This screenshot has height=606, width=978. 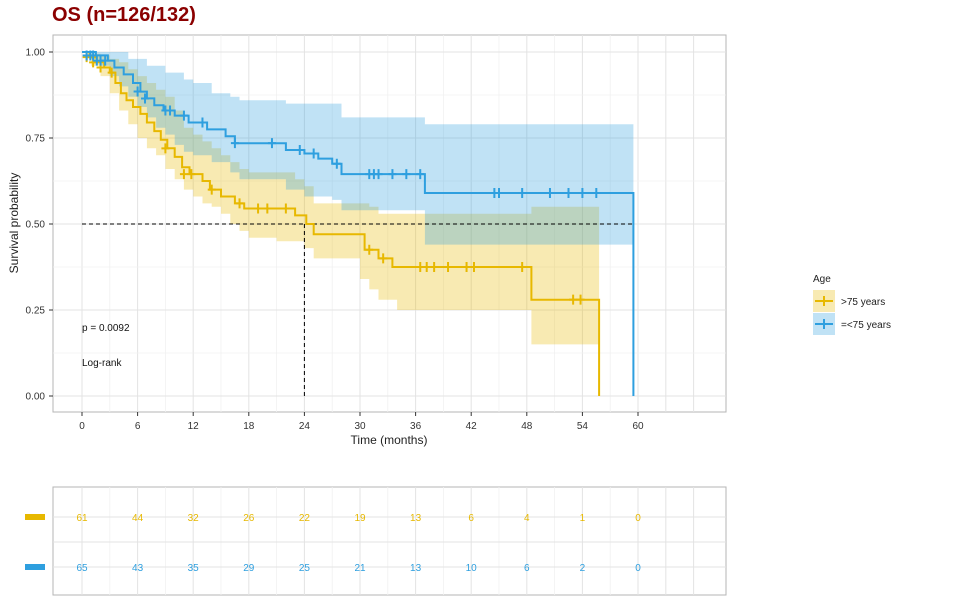 I want to click on risk-count: 4, so click(x=527, y=518).